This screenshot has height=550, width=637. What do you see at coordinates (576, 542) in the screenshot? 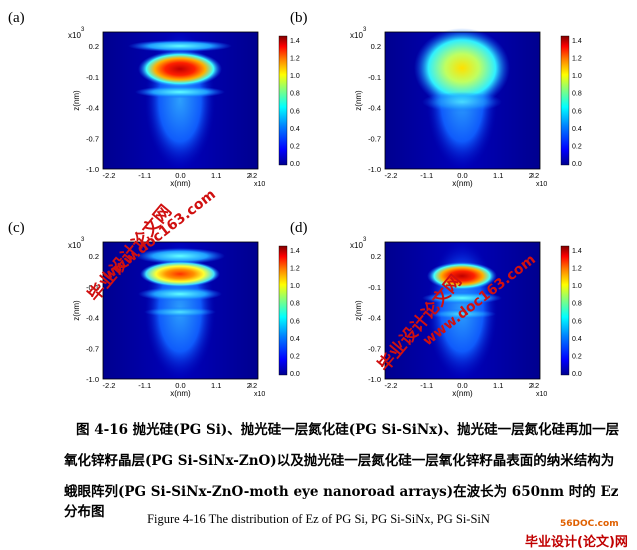
I see `watermark-corner-brand: 毕业设计(论文)网` at bounding box center [576, 542].